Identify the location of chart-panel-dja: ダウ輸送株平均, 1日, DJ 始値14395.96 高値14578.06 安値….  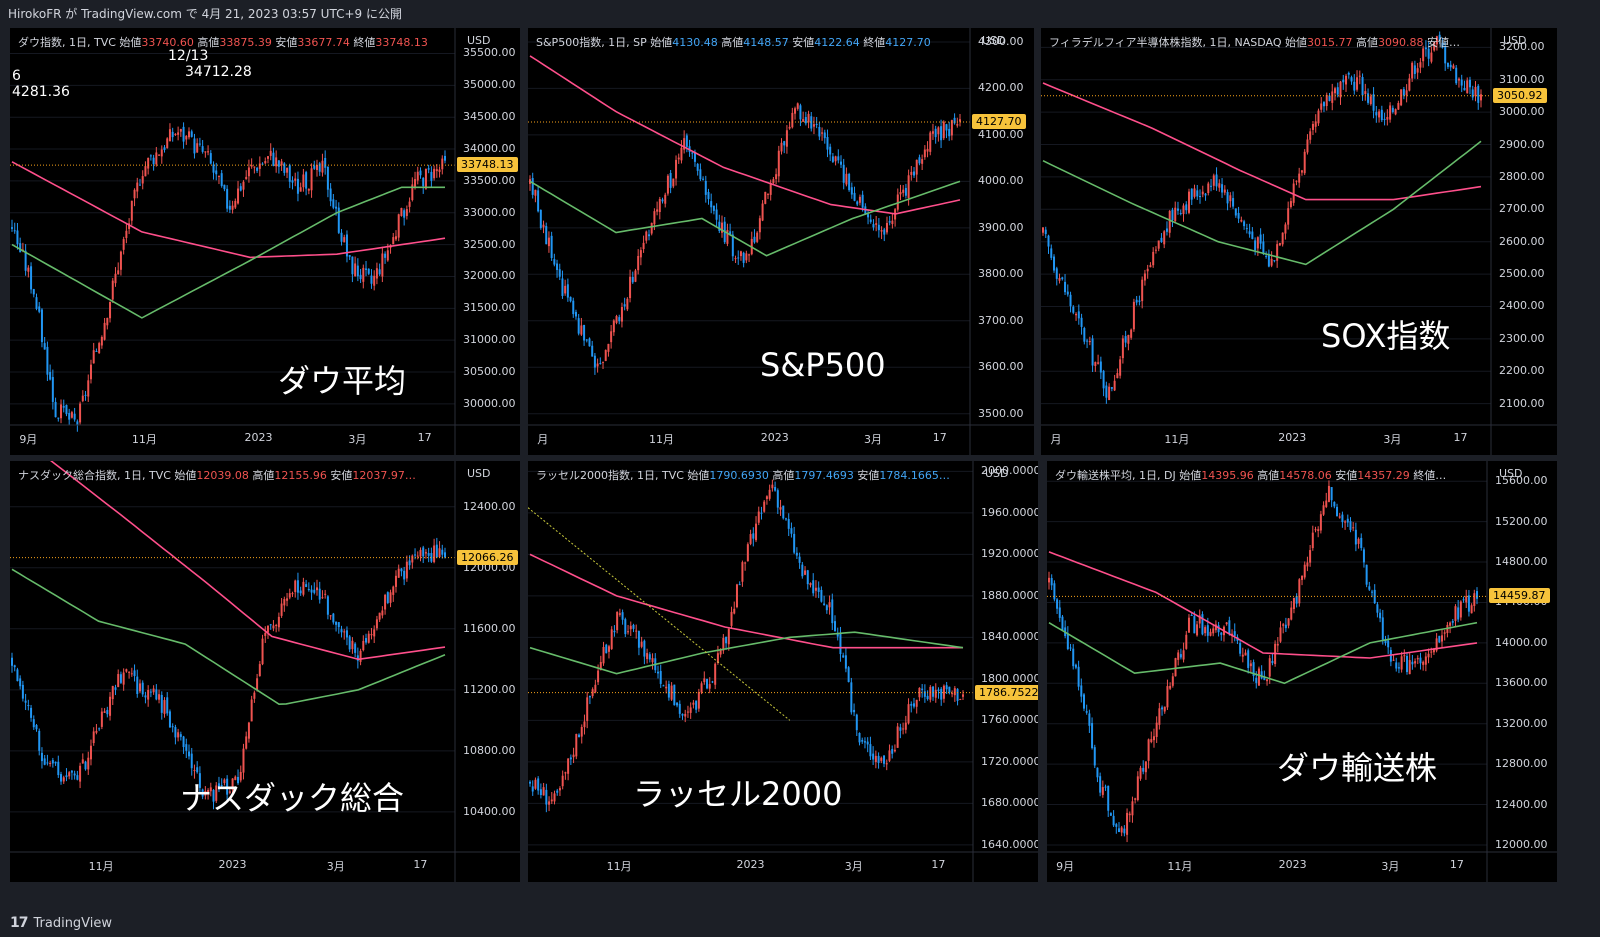
(1302, 671).